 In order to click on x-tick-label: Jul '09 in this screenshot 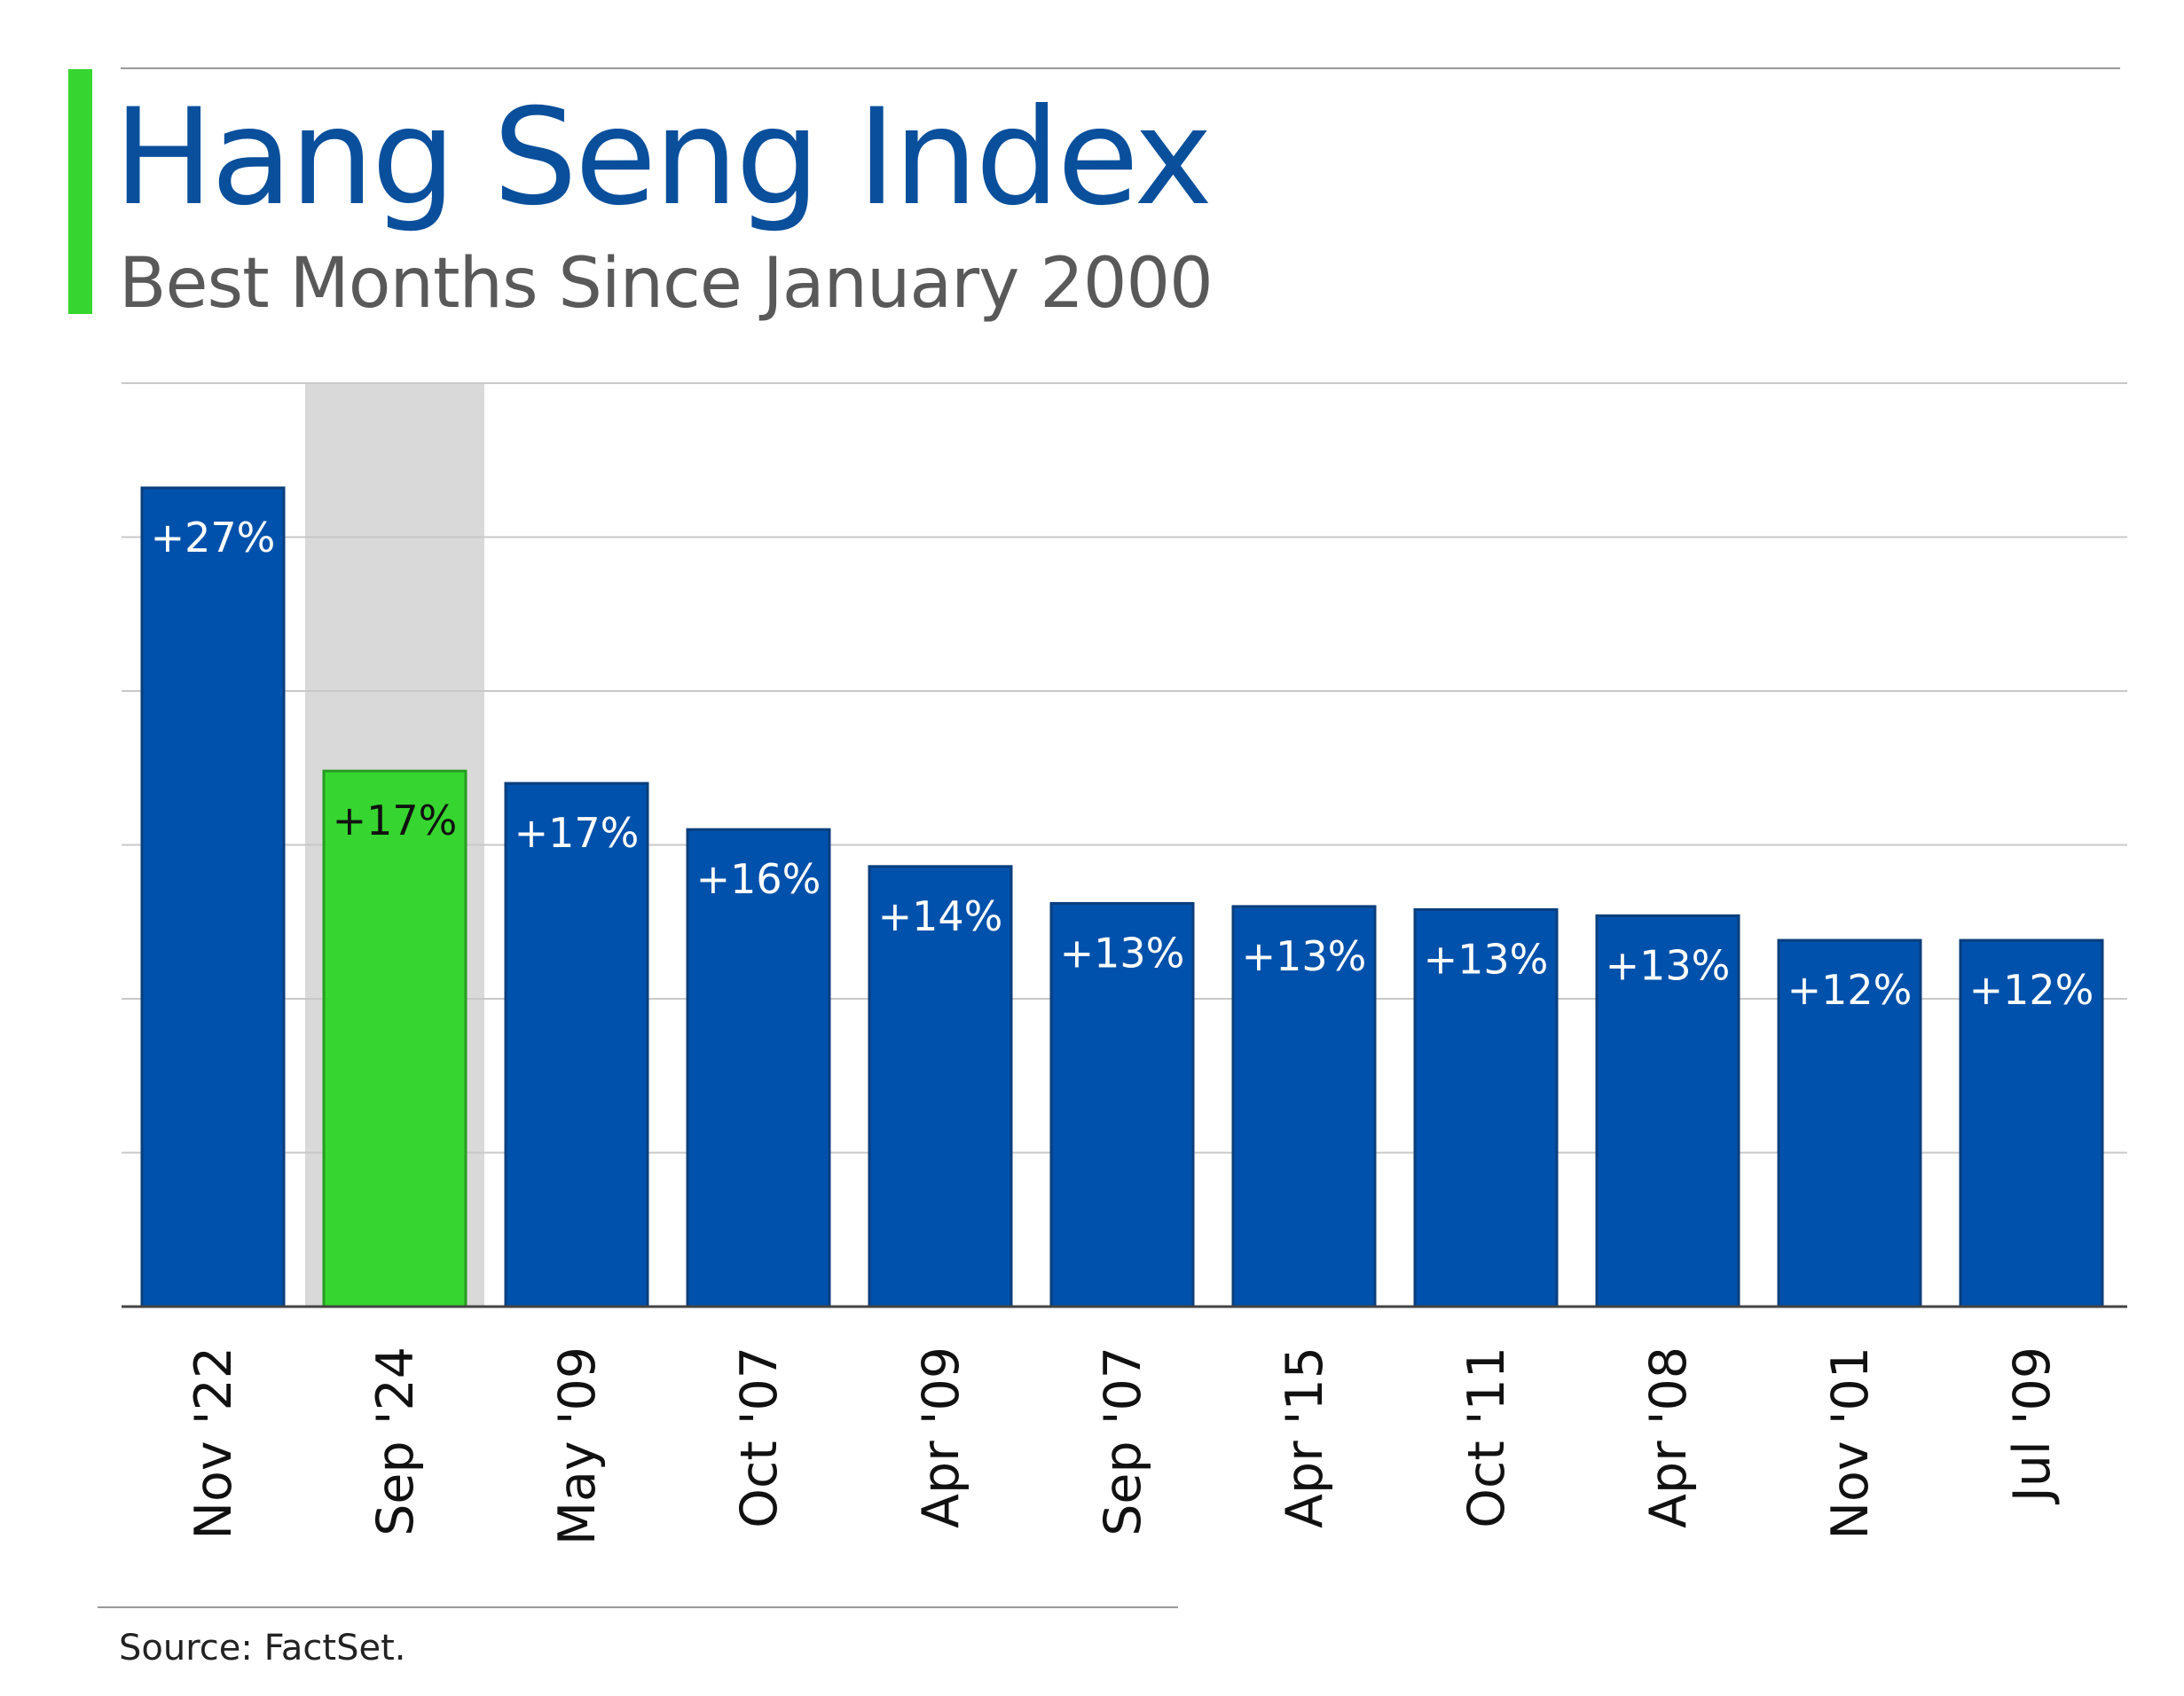, I will do `click(2032, 1425)`.